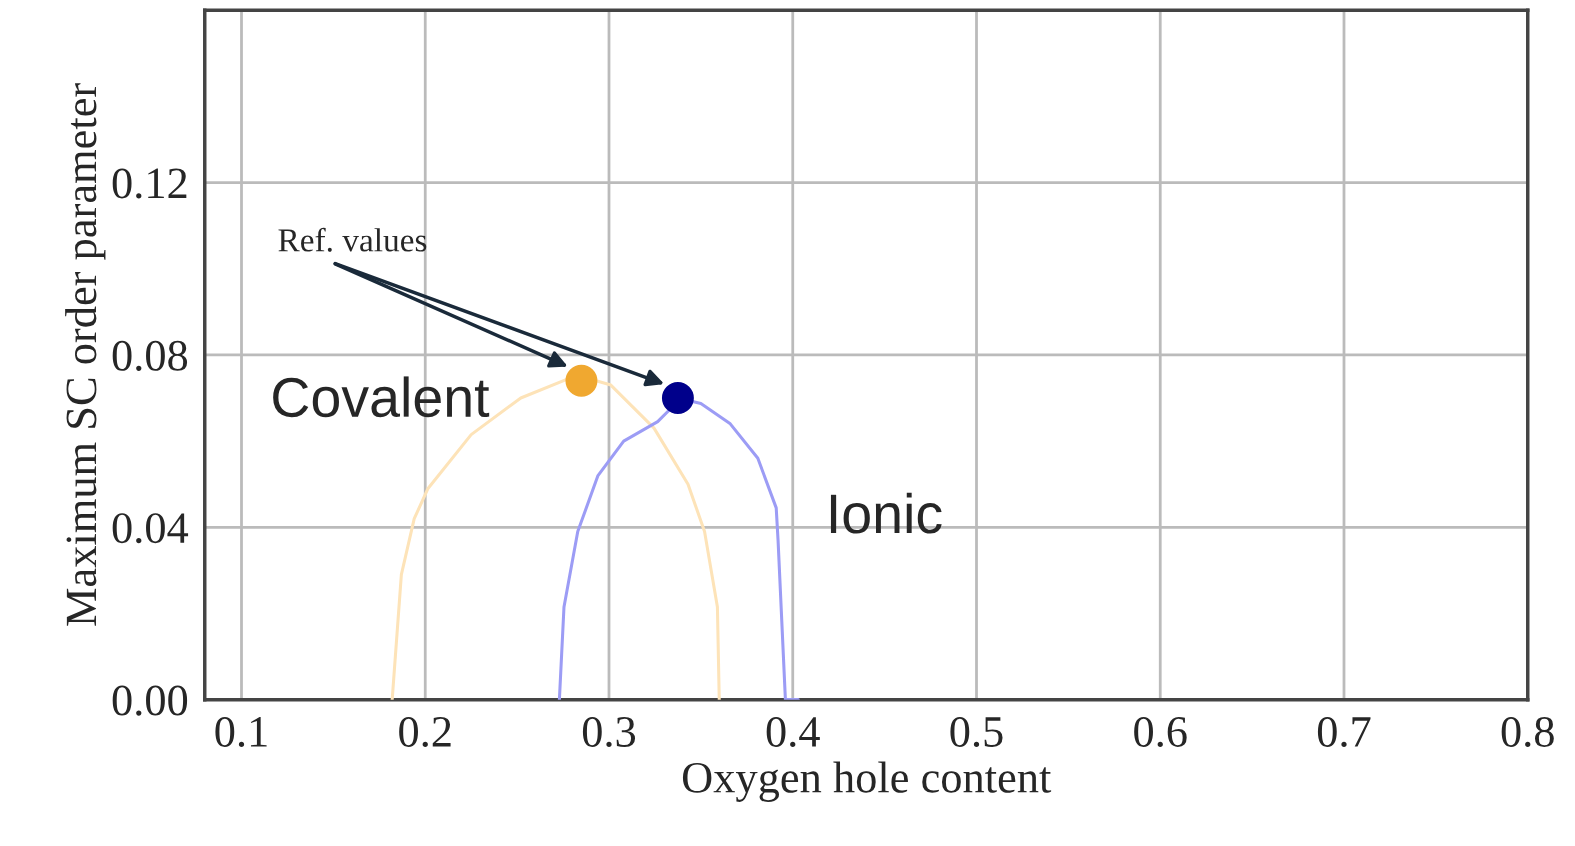  Describe the element at coordinates (1344, 732) in the screenshot. I see `x-tick-label: 0.7` at that location.